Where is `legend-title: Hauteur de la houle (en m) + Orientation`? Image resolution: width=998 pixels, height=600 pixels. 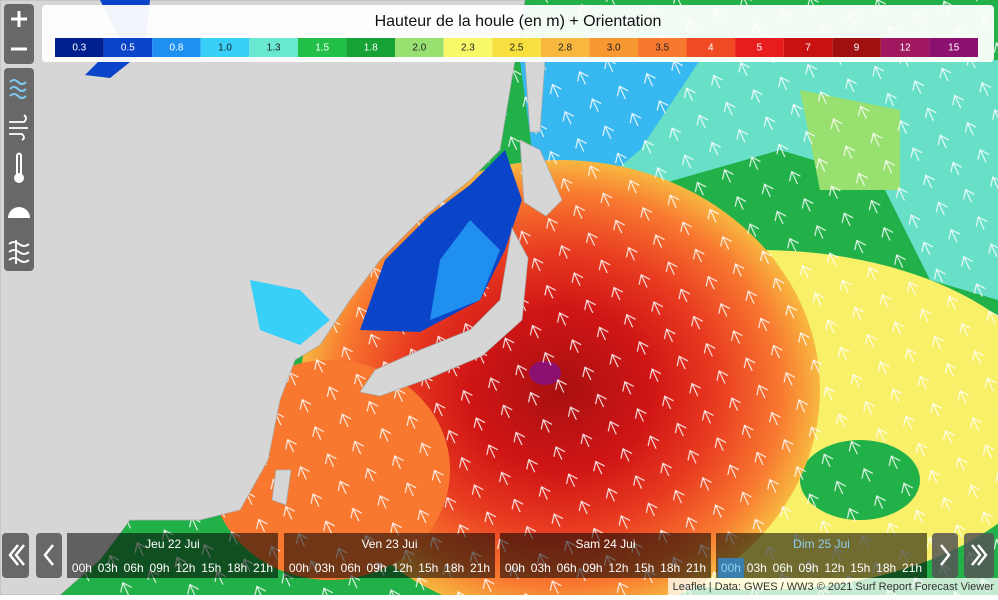
legend-title: Hauteur de la houle (en m) + Orientation is located at coordinates (518, 21).